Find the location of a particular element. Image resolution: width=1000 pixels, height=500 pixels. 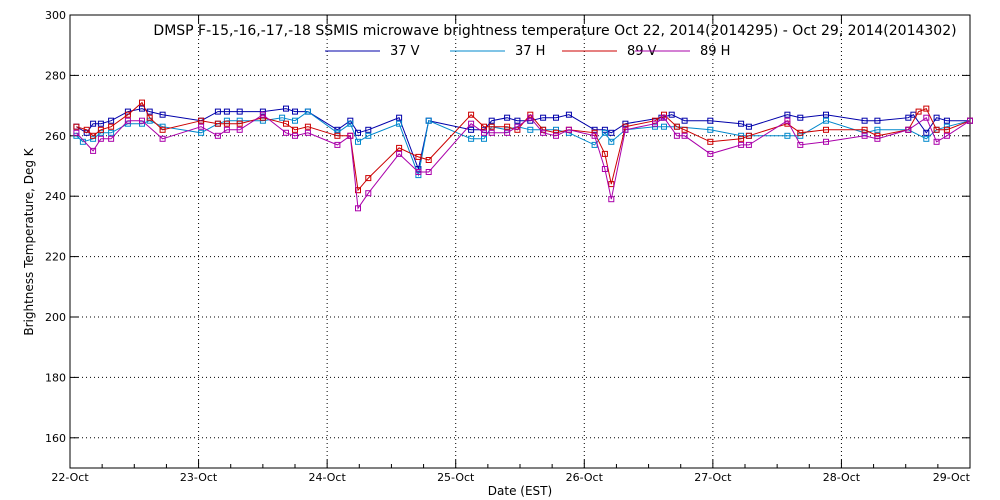

legend-label-37v: 37 V is located at coordinates (405, 51).